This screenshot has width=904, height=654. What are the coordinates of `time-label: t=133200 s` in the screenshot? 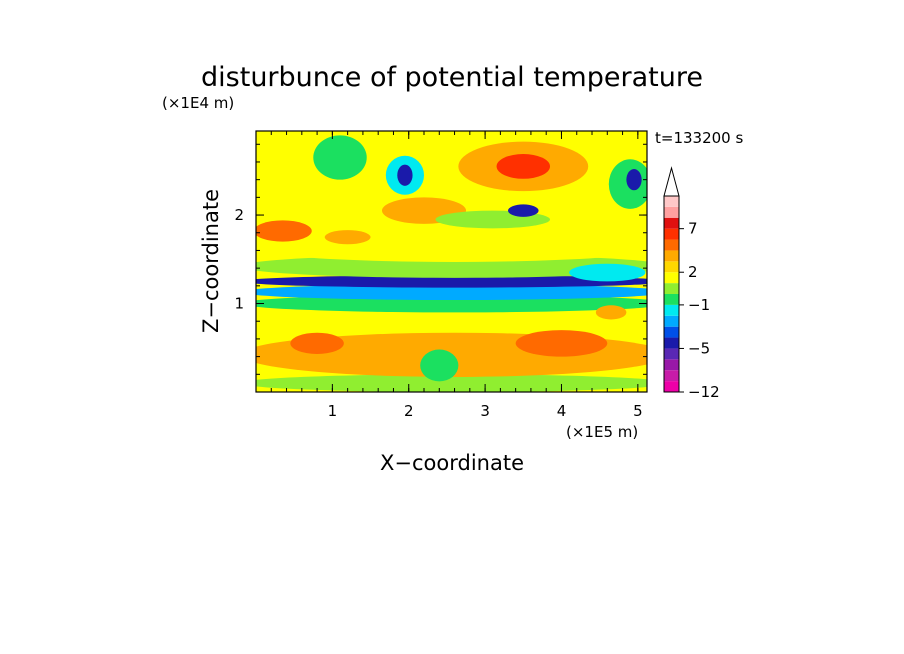 It's located at (699, 138).